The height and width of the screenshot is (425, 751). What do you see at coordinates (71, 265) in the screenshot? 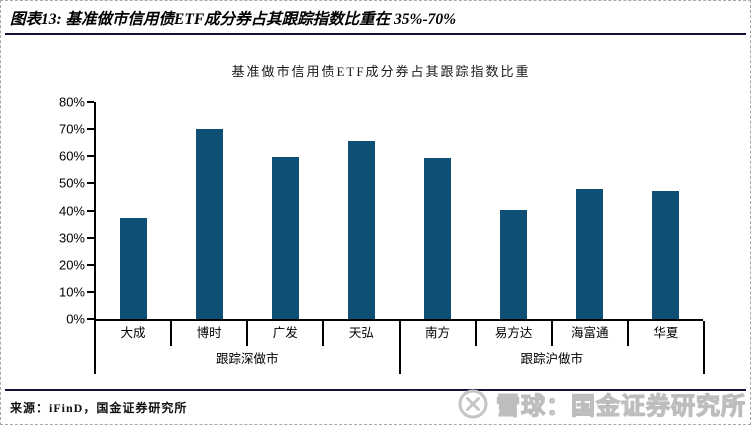
I see `y-axis-label: 20%` at bounding box center [71, 265].